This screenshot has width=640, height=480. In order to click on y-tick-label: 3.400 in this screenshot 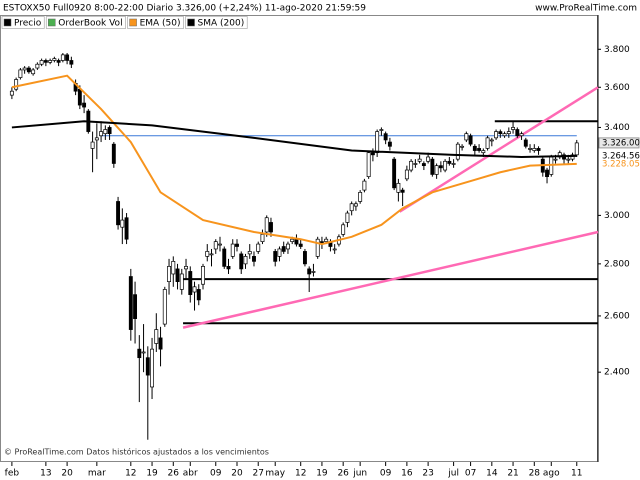, I will do `click(617, 128)`.